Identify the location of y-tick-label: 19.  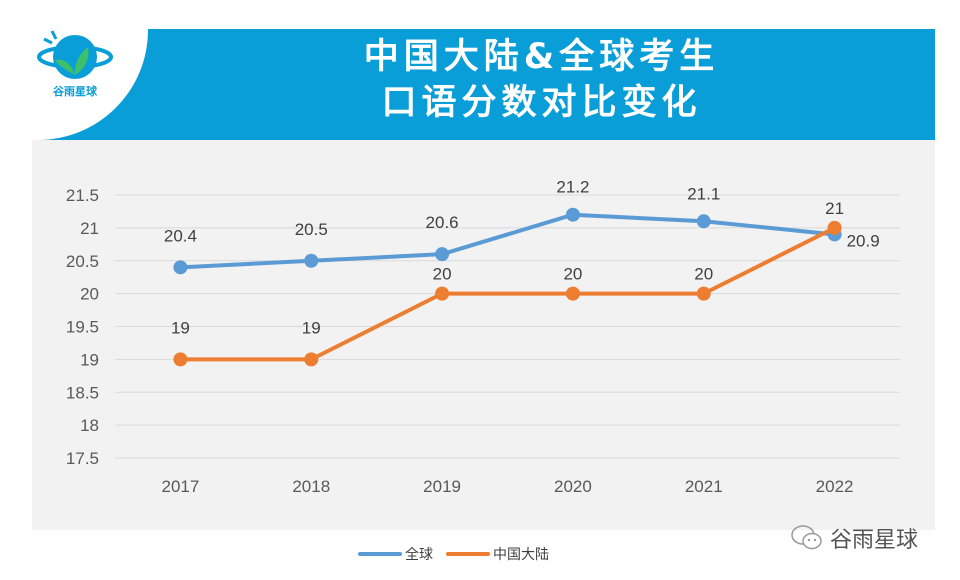
(89, 359).